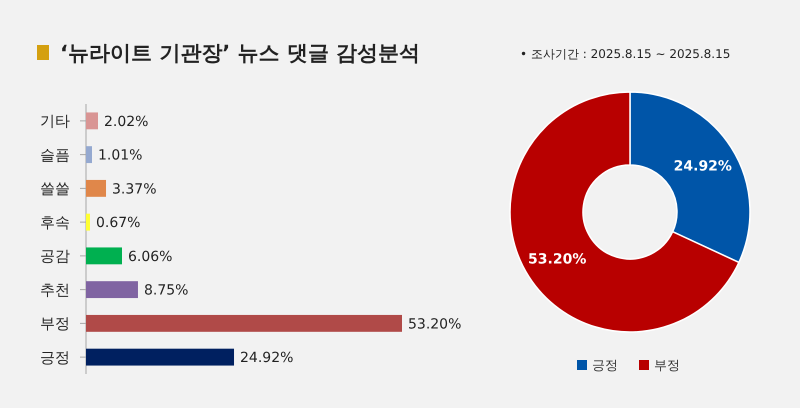 The width and height of the screenshot is (800, 408). Describe the element at coordinates (55, 289) in the screenshot. I see `y-tick-label: 추천` at that location.